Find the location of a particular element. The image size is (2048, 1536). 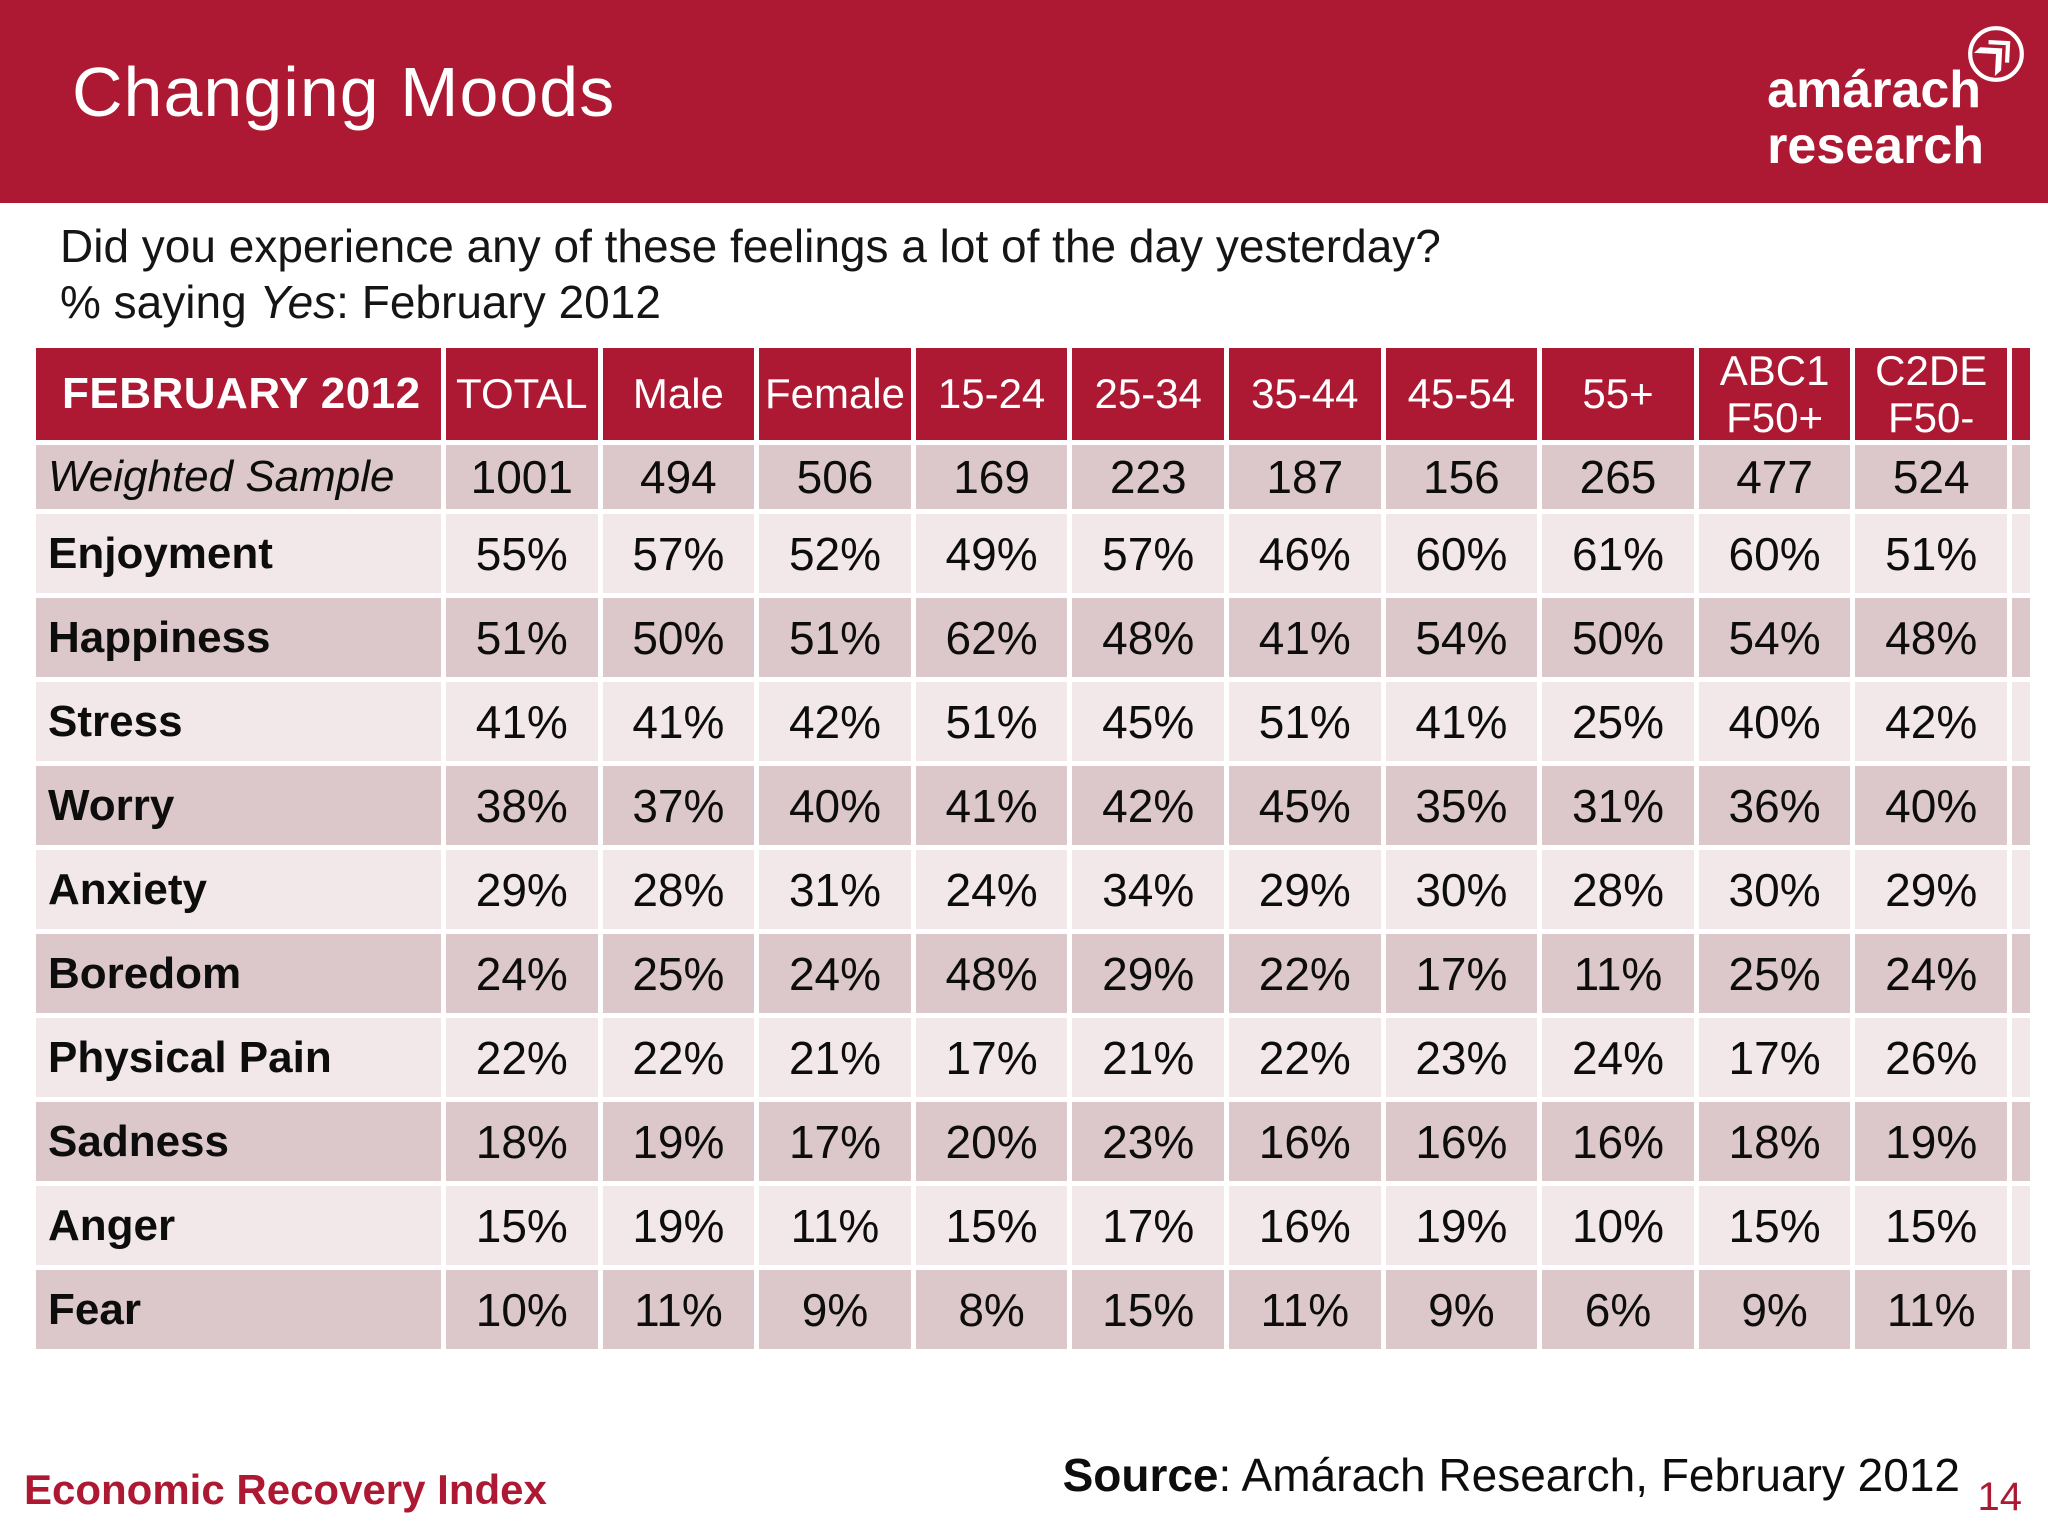

question-line-2-suffix: : February 2012 is located at coordinates (498, 302).